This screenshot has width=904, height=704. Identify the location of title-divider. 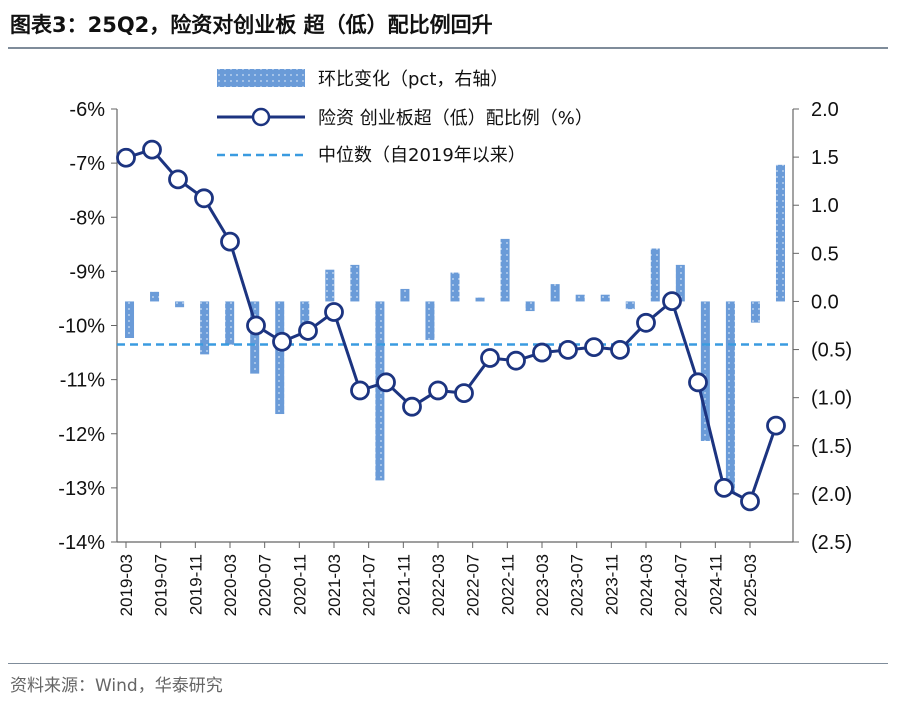
(448, 48).